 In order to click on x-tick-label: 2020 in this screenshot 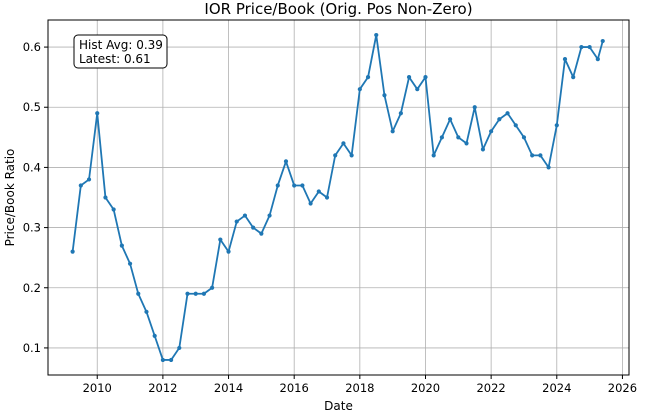, I will do `click(425, 388)`.